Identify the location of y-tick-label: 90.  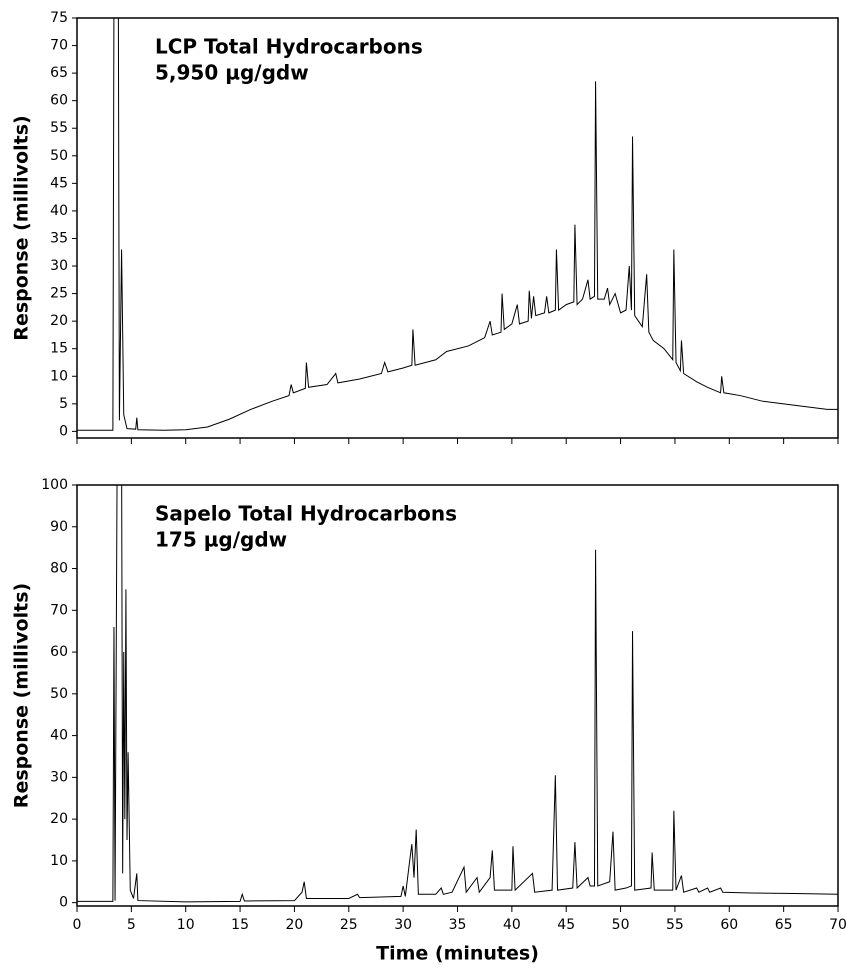
(59, 527).